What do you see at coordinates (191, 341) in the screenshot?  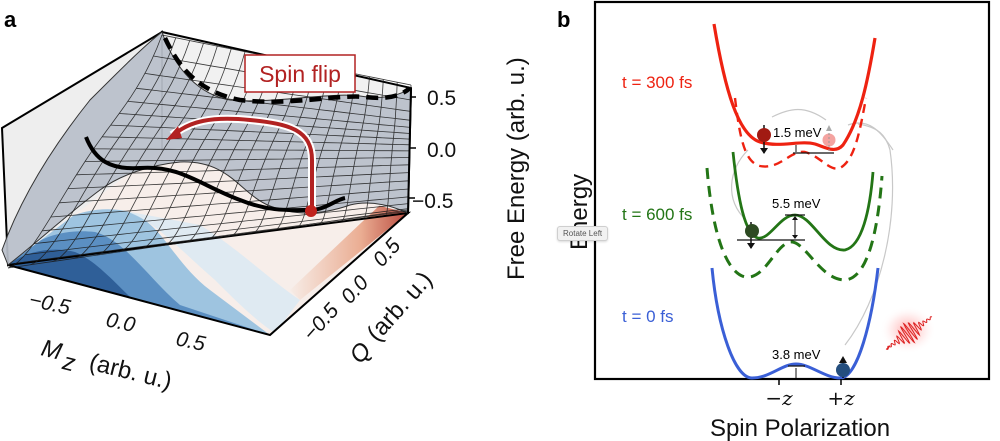 I see `x-tick-label: 0.5` at bounding box center [191, 341].